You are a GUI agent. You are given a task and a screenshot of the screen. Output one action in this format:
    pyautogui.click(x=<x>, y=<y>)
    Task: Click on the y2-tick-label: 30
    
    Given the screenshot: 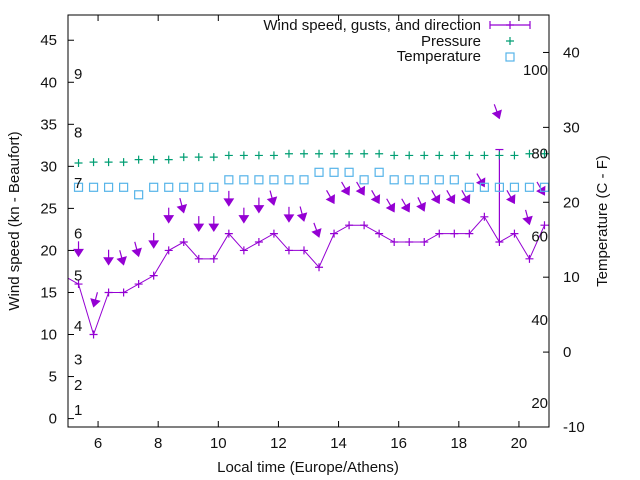 What is the action you would take?
    pyautogui.click(x=571, y=127)
    